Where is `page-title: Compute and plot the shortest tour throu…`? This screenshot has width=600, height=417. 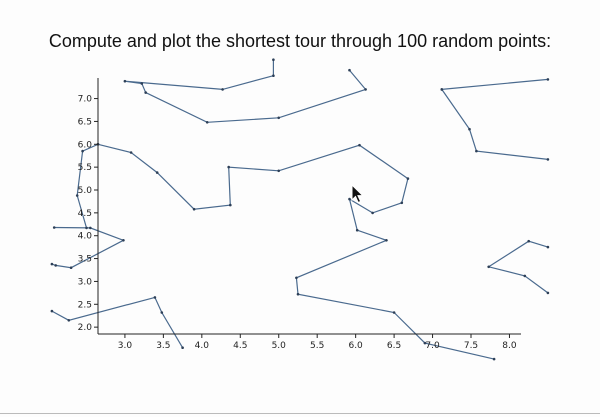
page-title: Compute and plot the shortest tour throu… is located at coordinates (300, 41).